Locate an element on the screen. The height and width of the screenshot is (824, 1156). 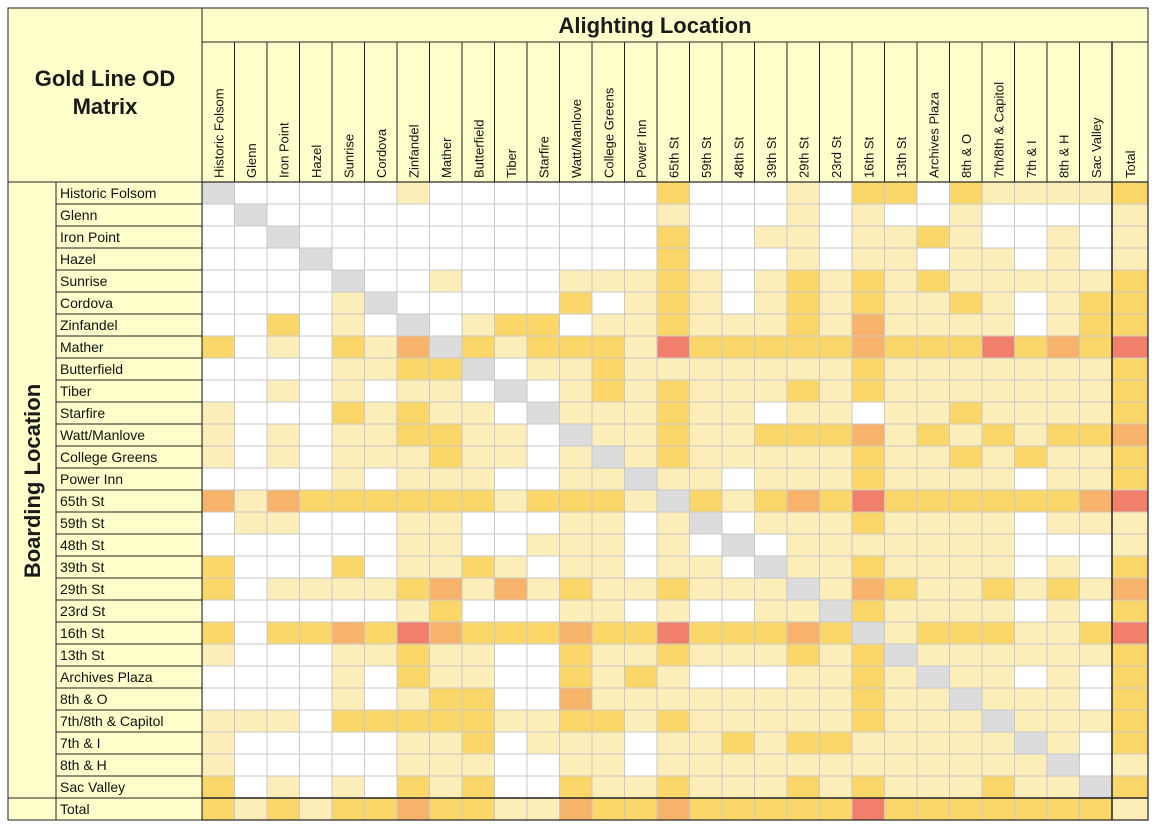
column-label: Iron Point is located at coordinates (283, 150).